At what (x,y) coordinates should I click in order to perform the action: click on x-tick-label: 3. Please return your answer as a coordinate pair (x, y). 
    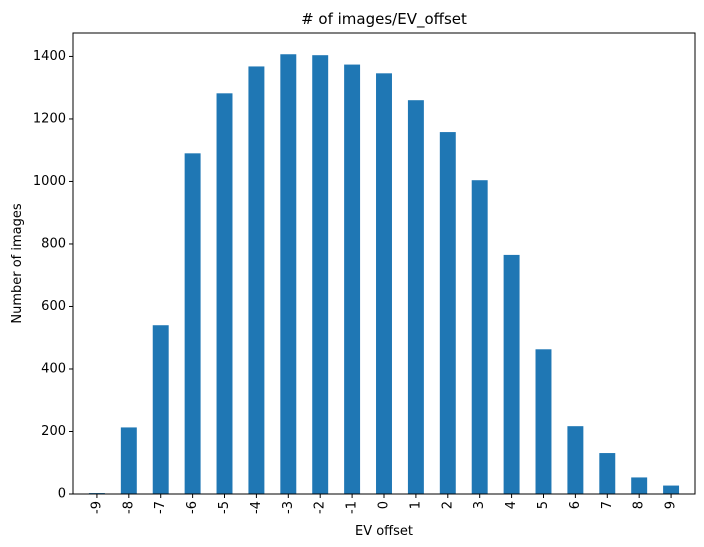
    Looking at the image, I should click on (479, 505).